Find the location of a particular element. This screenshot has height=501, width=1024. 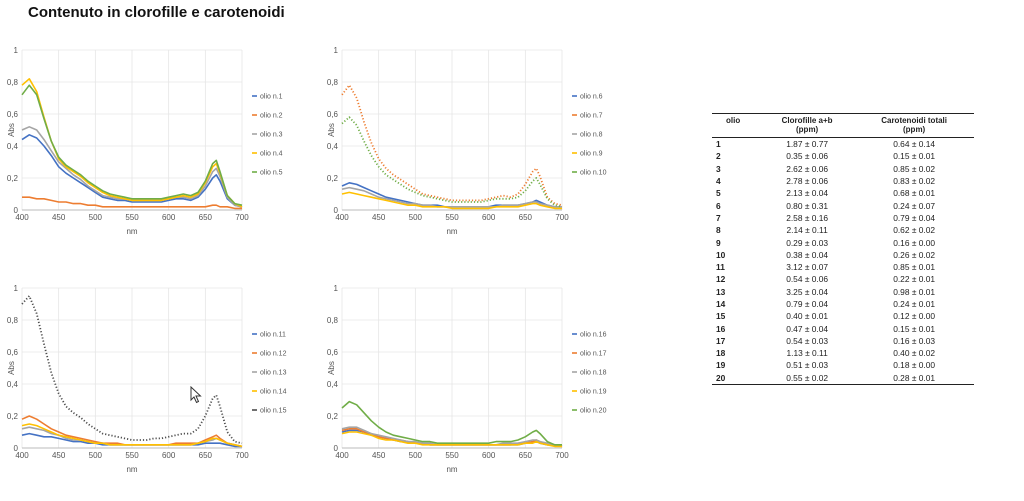

cell-carotenoids: 0.28 ± 0.01 is located at coordinates (914, 378).